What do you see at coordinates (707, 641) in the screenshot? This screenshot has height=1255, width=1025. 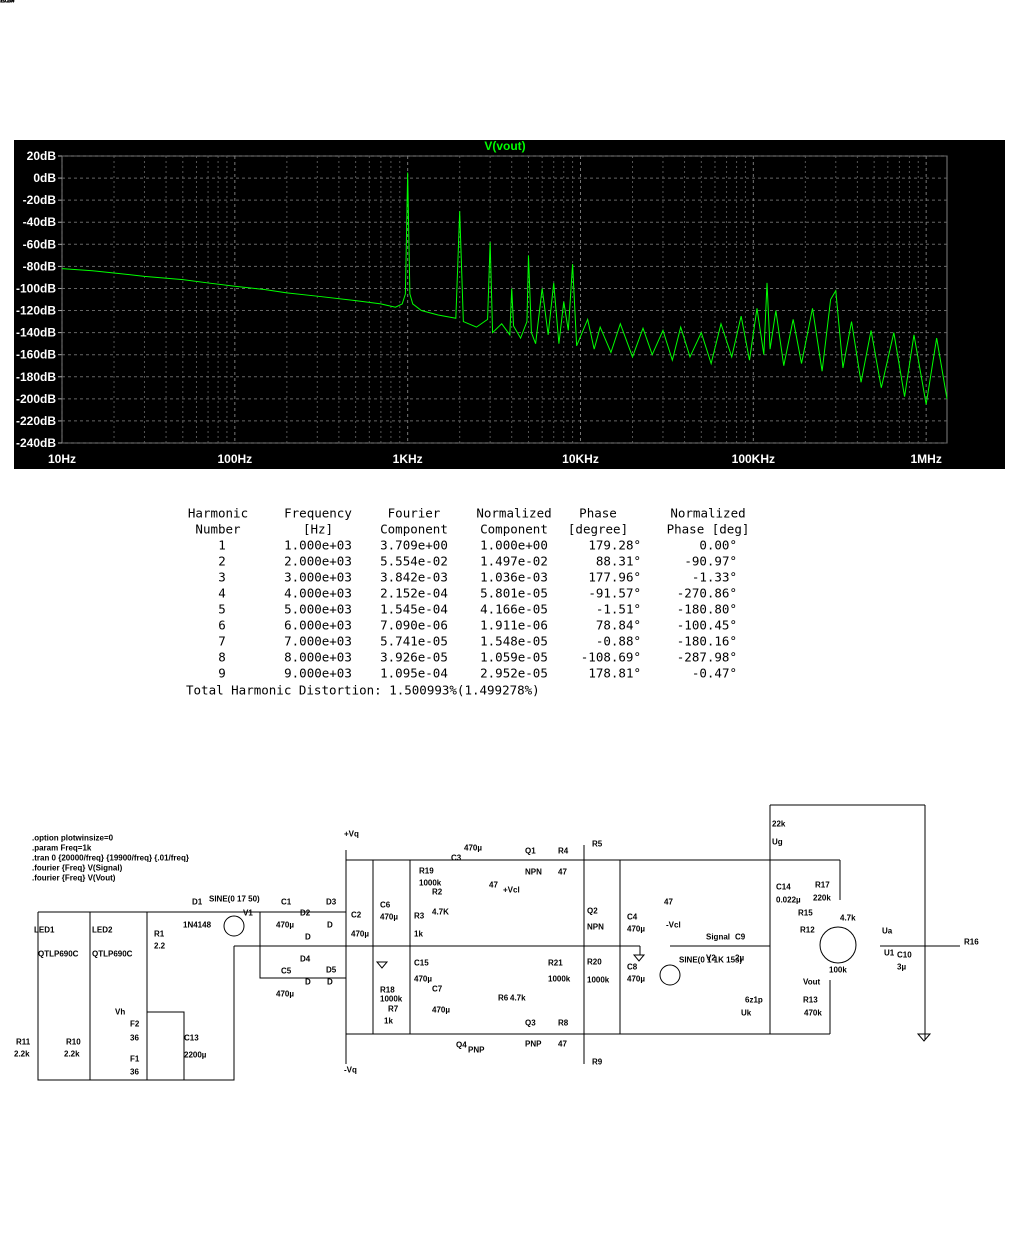 I see `table-cell: -180.16°` at bounding box center [707, 641].